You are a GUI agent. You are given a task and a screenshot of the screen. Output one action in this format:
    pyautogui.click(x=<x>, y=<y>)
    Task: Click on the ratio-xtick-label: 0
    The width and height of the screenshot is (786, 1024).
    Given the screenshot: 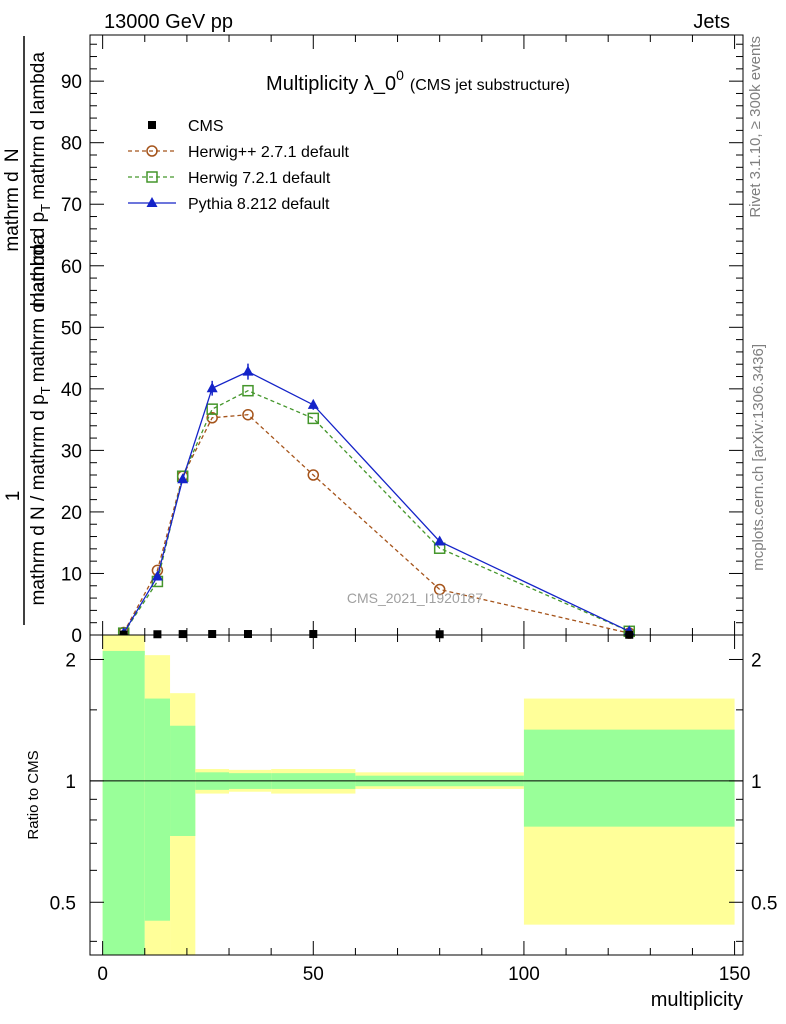 What is the action you would take?
    pyautogui.click(x=102, y=974)
    